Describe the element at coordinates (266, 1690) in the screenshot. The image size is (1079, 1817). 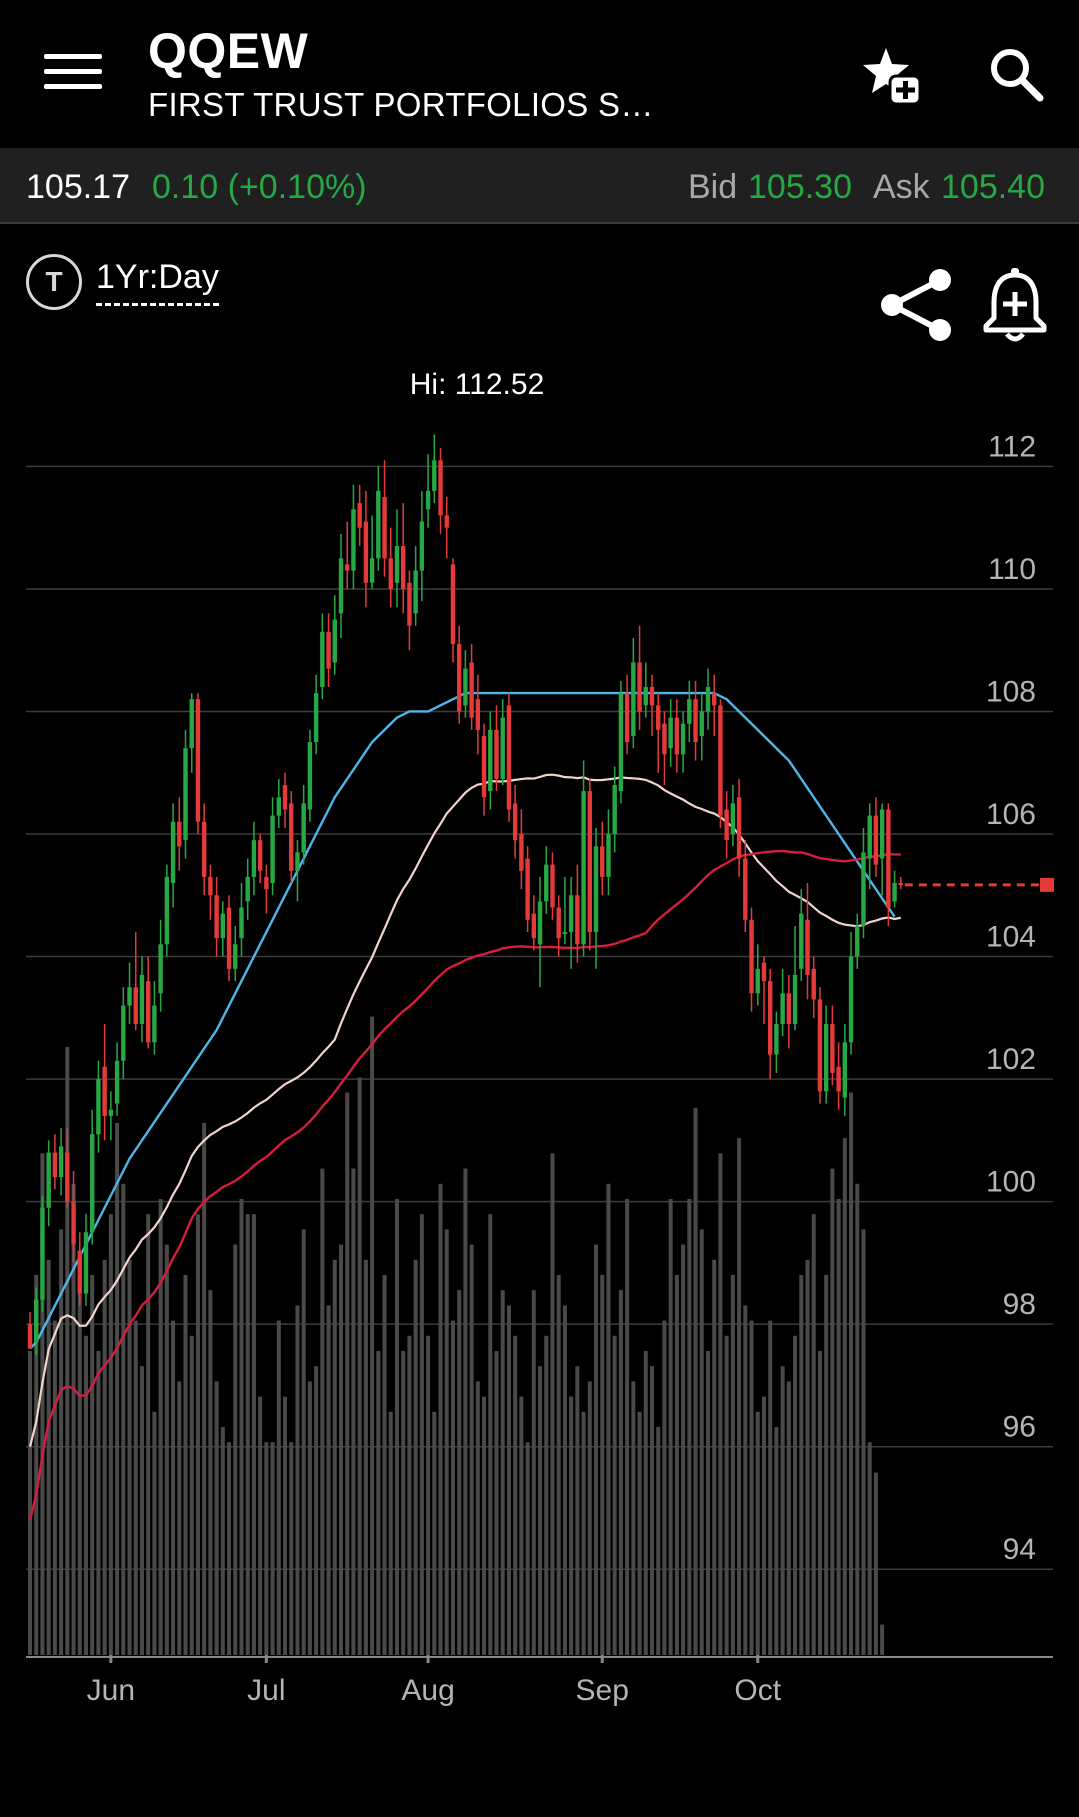
I see `x-tick-label: Jul` at that location.